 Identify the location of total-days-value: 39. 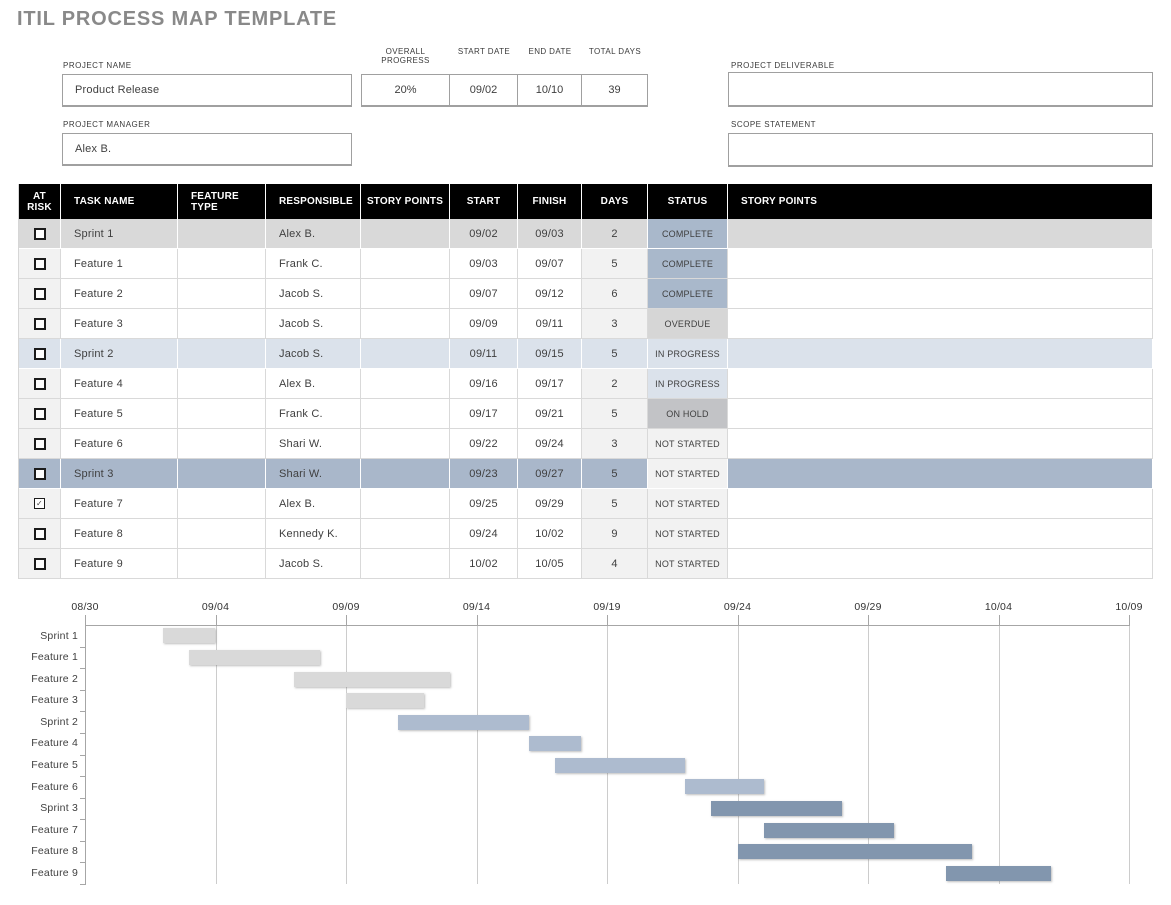
(614, 90).